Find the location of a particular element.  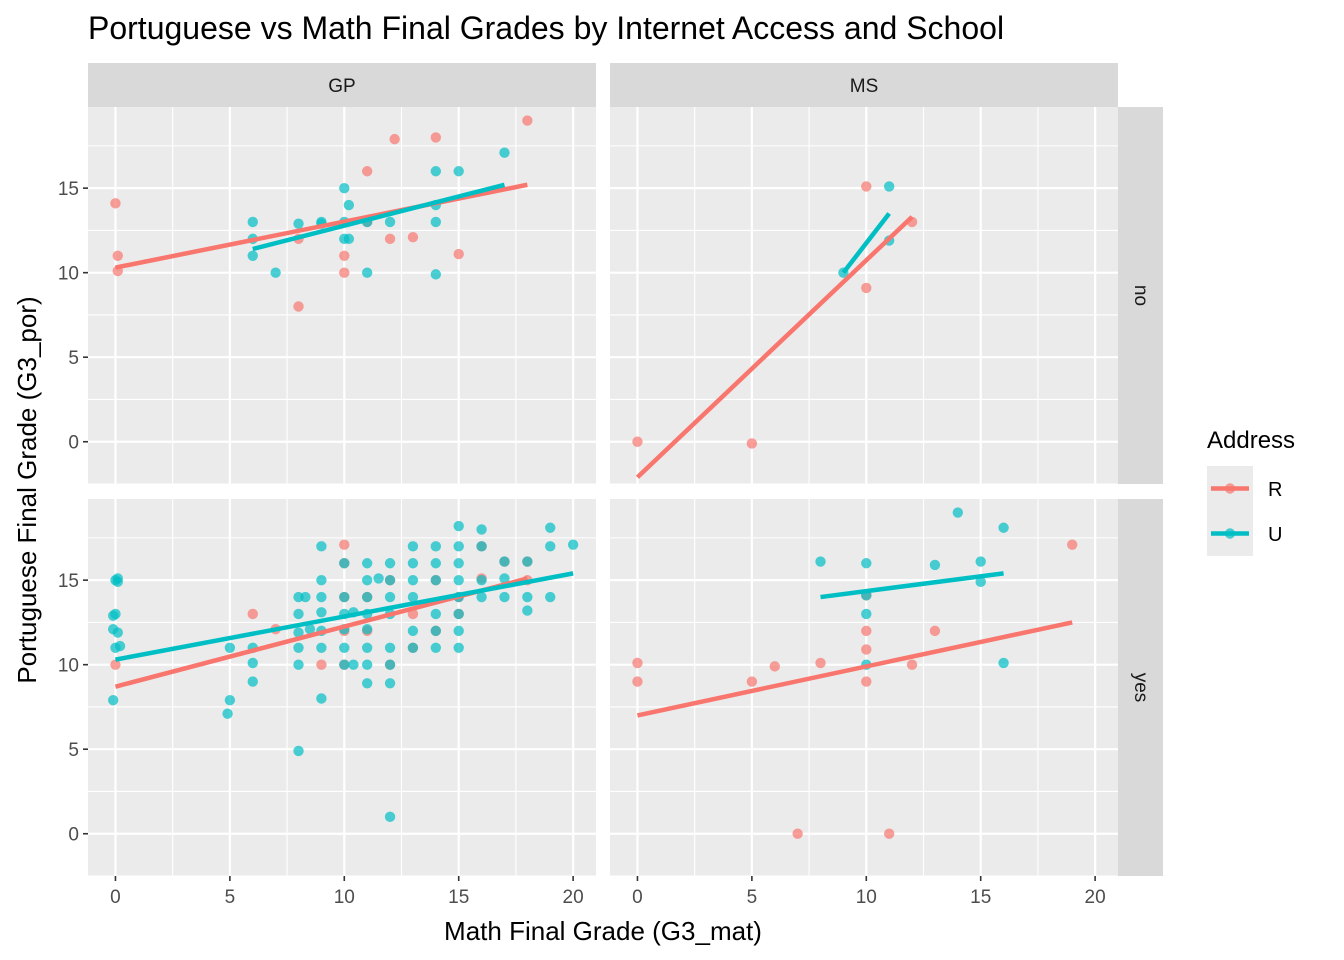

x-tick-label: 15 is located at coordinates (980, 897).